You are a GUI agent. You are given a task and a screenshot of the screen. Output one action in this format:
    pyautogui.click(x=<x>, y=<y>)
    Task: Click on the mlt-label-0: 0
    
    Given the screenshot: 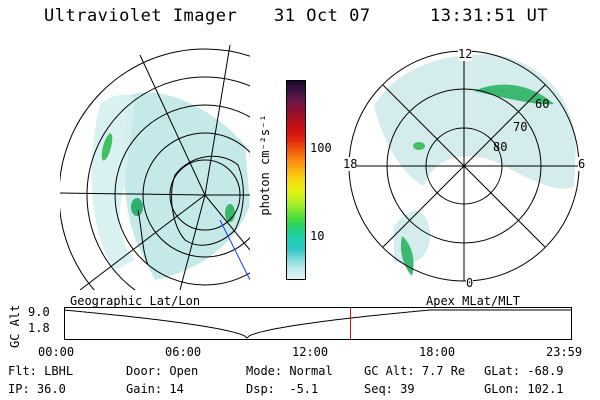 What is the action you would take?
    pyautogui.click(x=470, y=283)
    